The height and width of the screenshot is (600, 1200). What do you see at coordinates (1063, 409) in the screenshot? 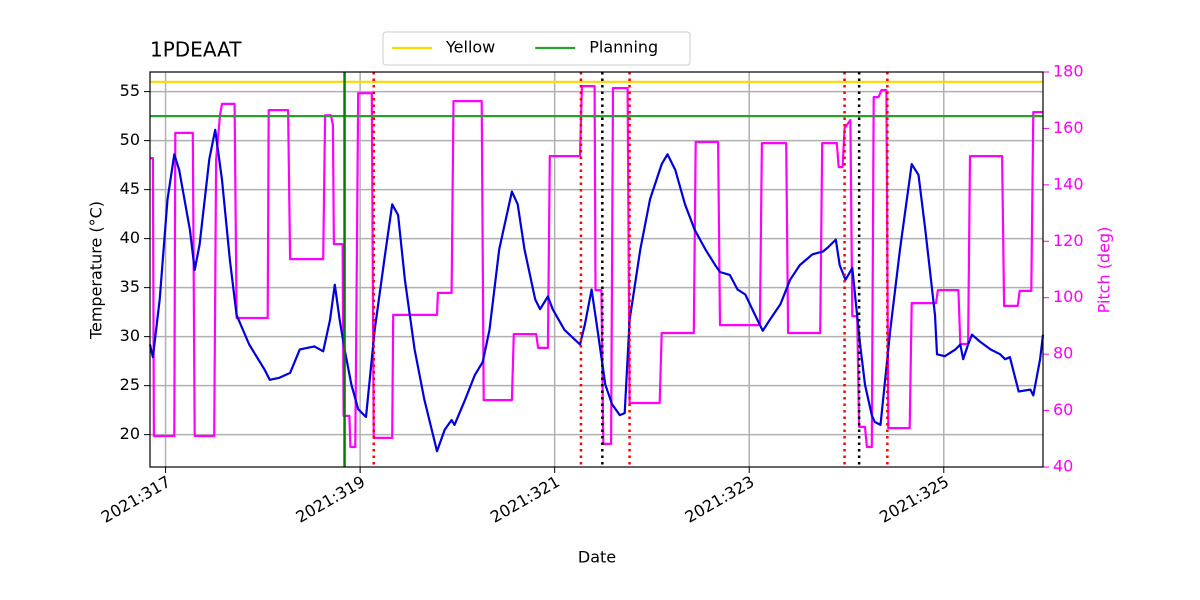
I see `y2-tick-label: 60` at bounding box center [1063, 409].